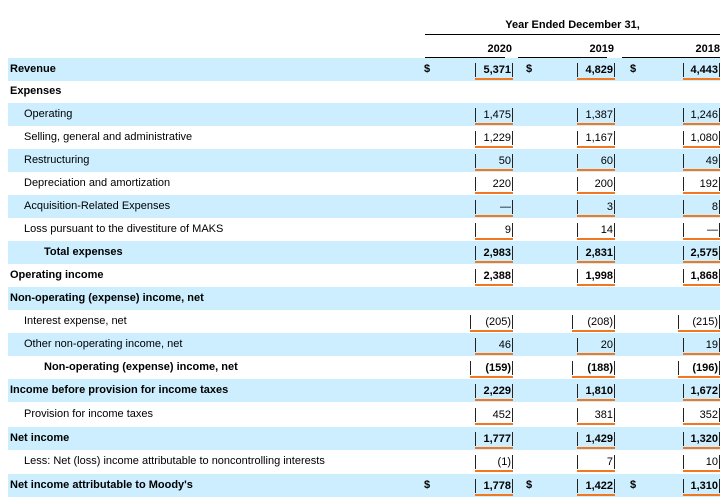 Image resolution: width=728 pixels, height=500 pixels. Describe the element at coordinates (494, 392) in the screenshot. I see `value-2020: 2,229` at that location.